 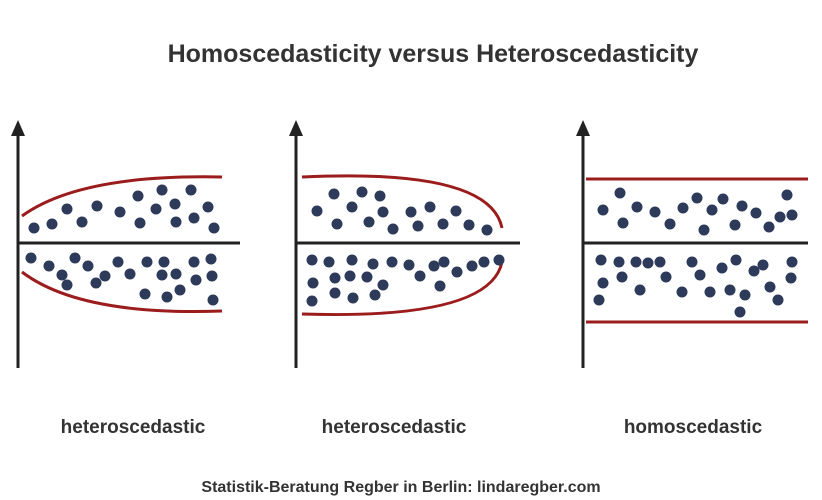 What do you see at coordinates (394, 427) in the screenshot?
I see `panel-label-2: heteroscedastic` at bounding box center [394, 427].